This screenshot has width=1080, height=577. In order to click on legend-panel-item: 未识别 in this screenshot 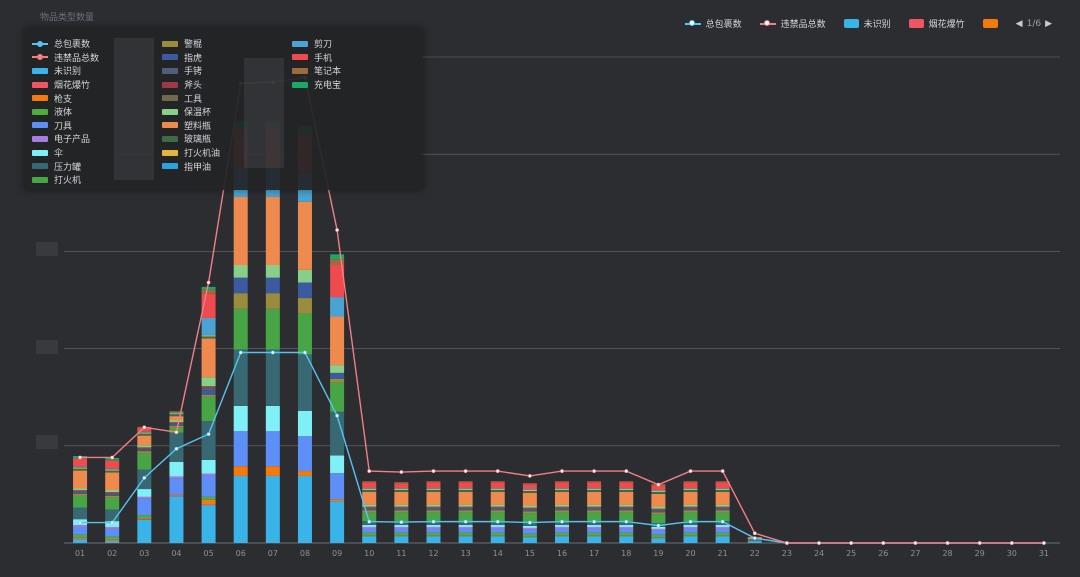, I will do `click(97, 71)`.